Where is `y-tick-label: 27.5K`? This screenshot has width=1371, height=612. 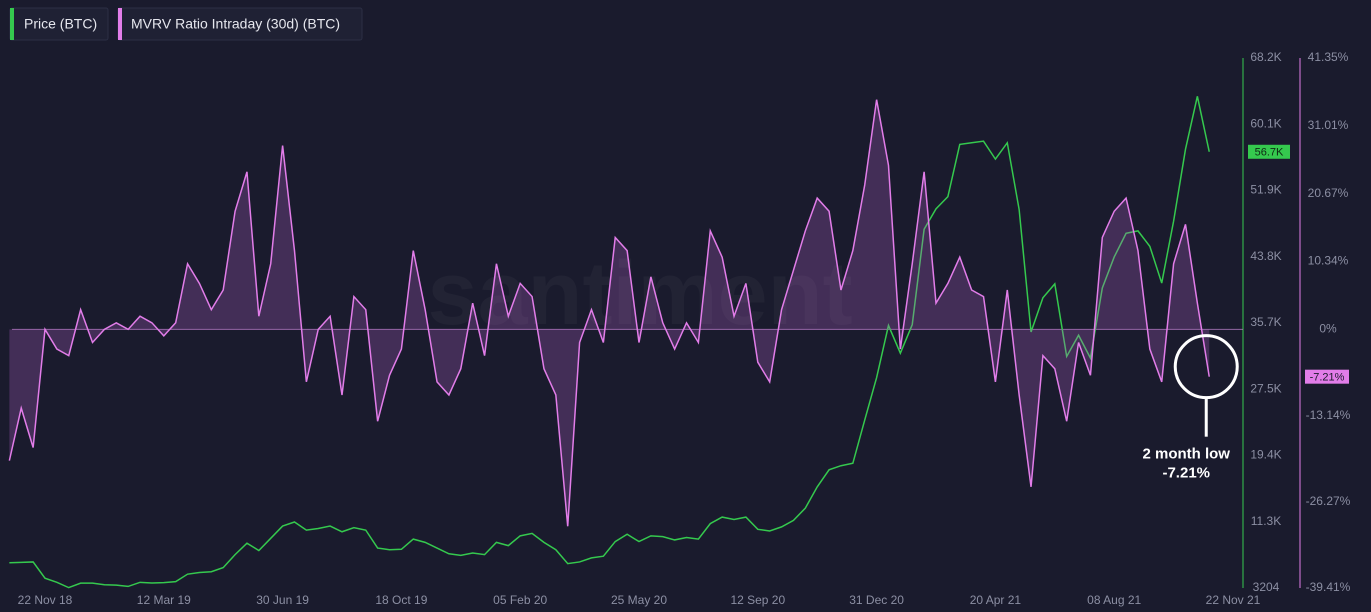
y-tick-label: 27.5K is located at coordinates (1265, 388).